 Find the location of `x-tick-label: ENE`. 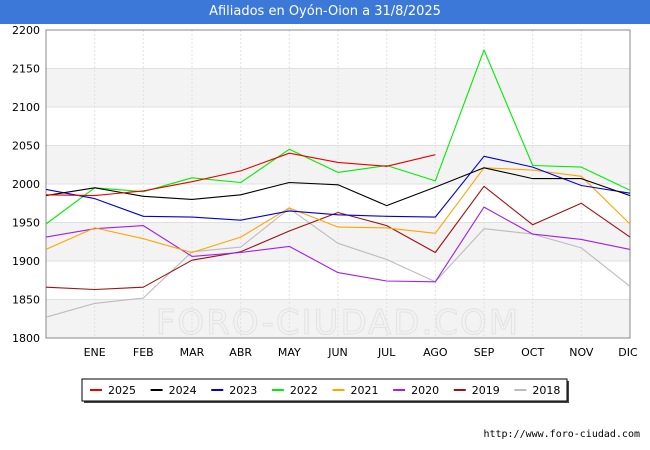

x-tick-label: ENE is located at coordinates (95, 352).